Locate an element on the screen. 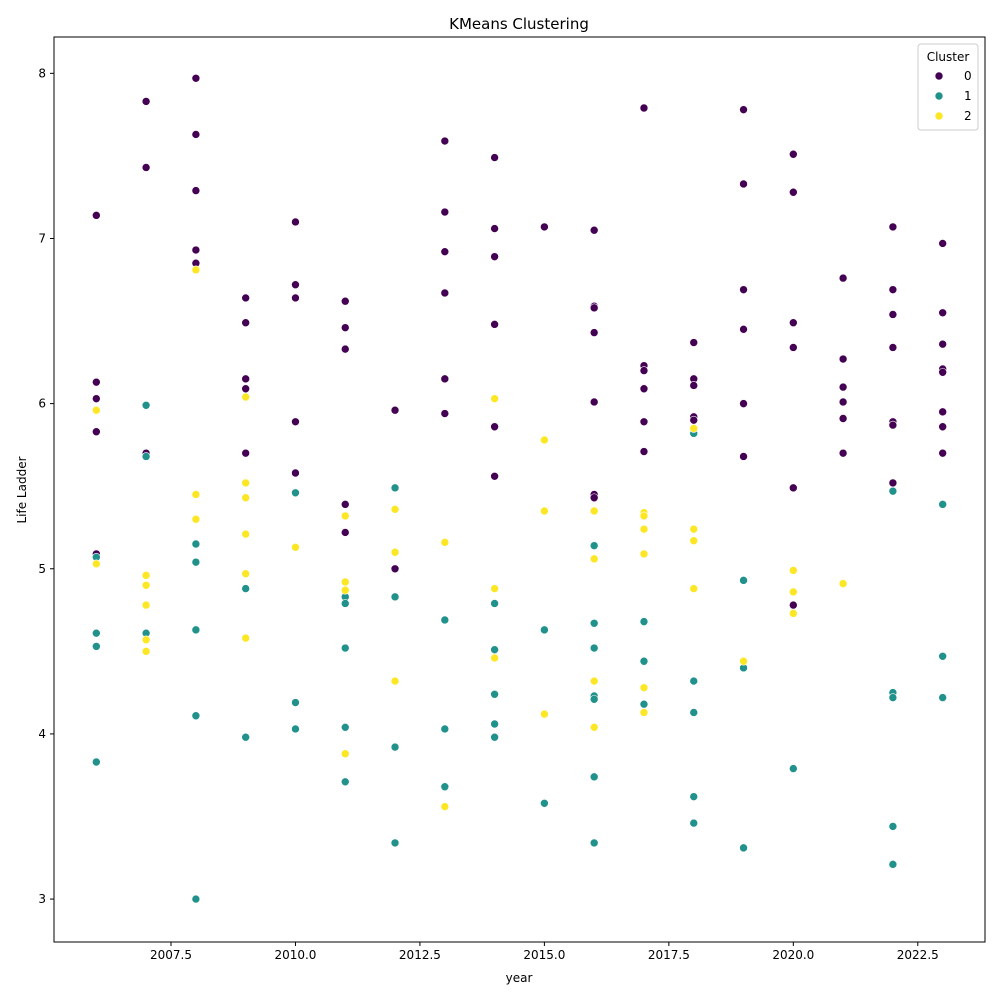 The width and height of the screenshot is (1000, 1000). y-tick-label: 7 is located at coordinates (42, 238).